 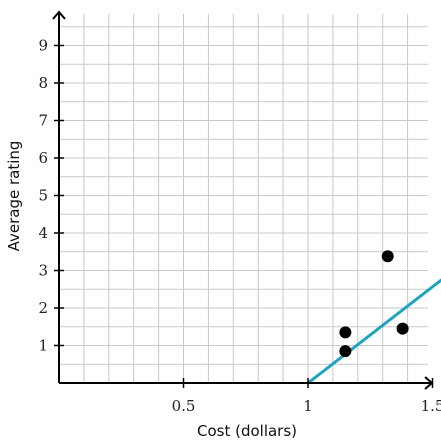 What do you see at coordinates (43, 308) in the screenshot?
I see `y-tick-label: 2` at bounding box center [43, 308].